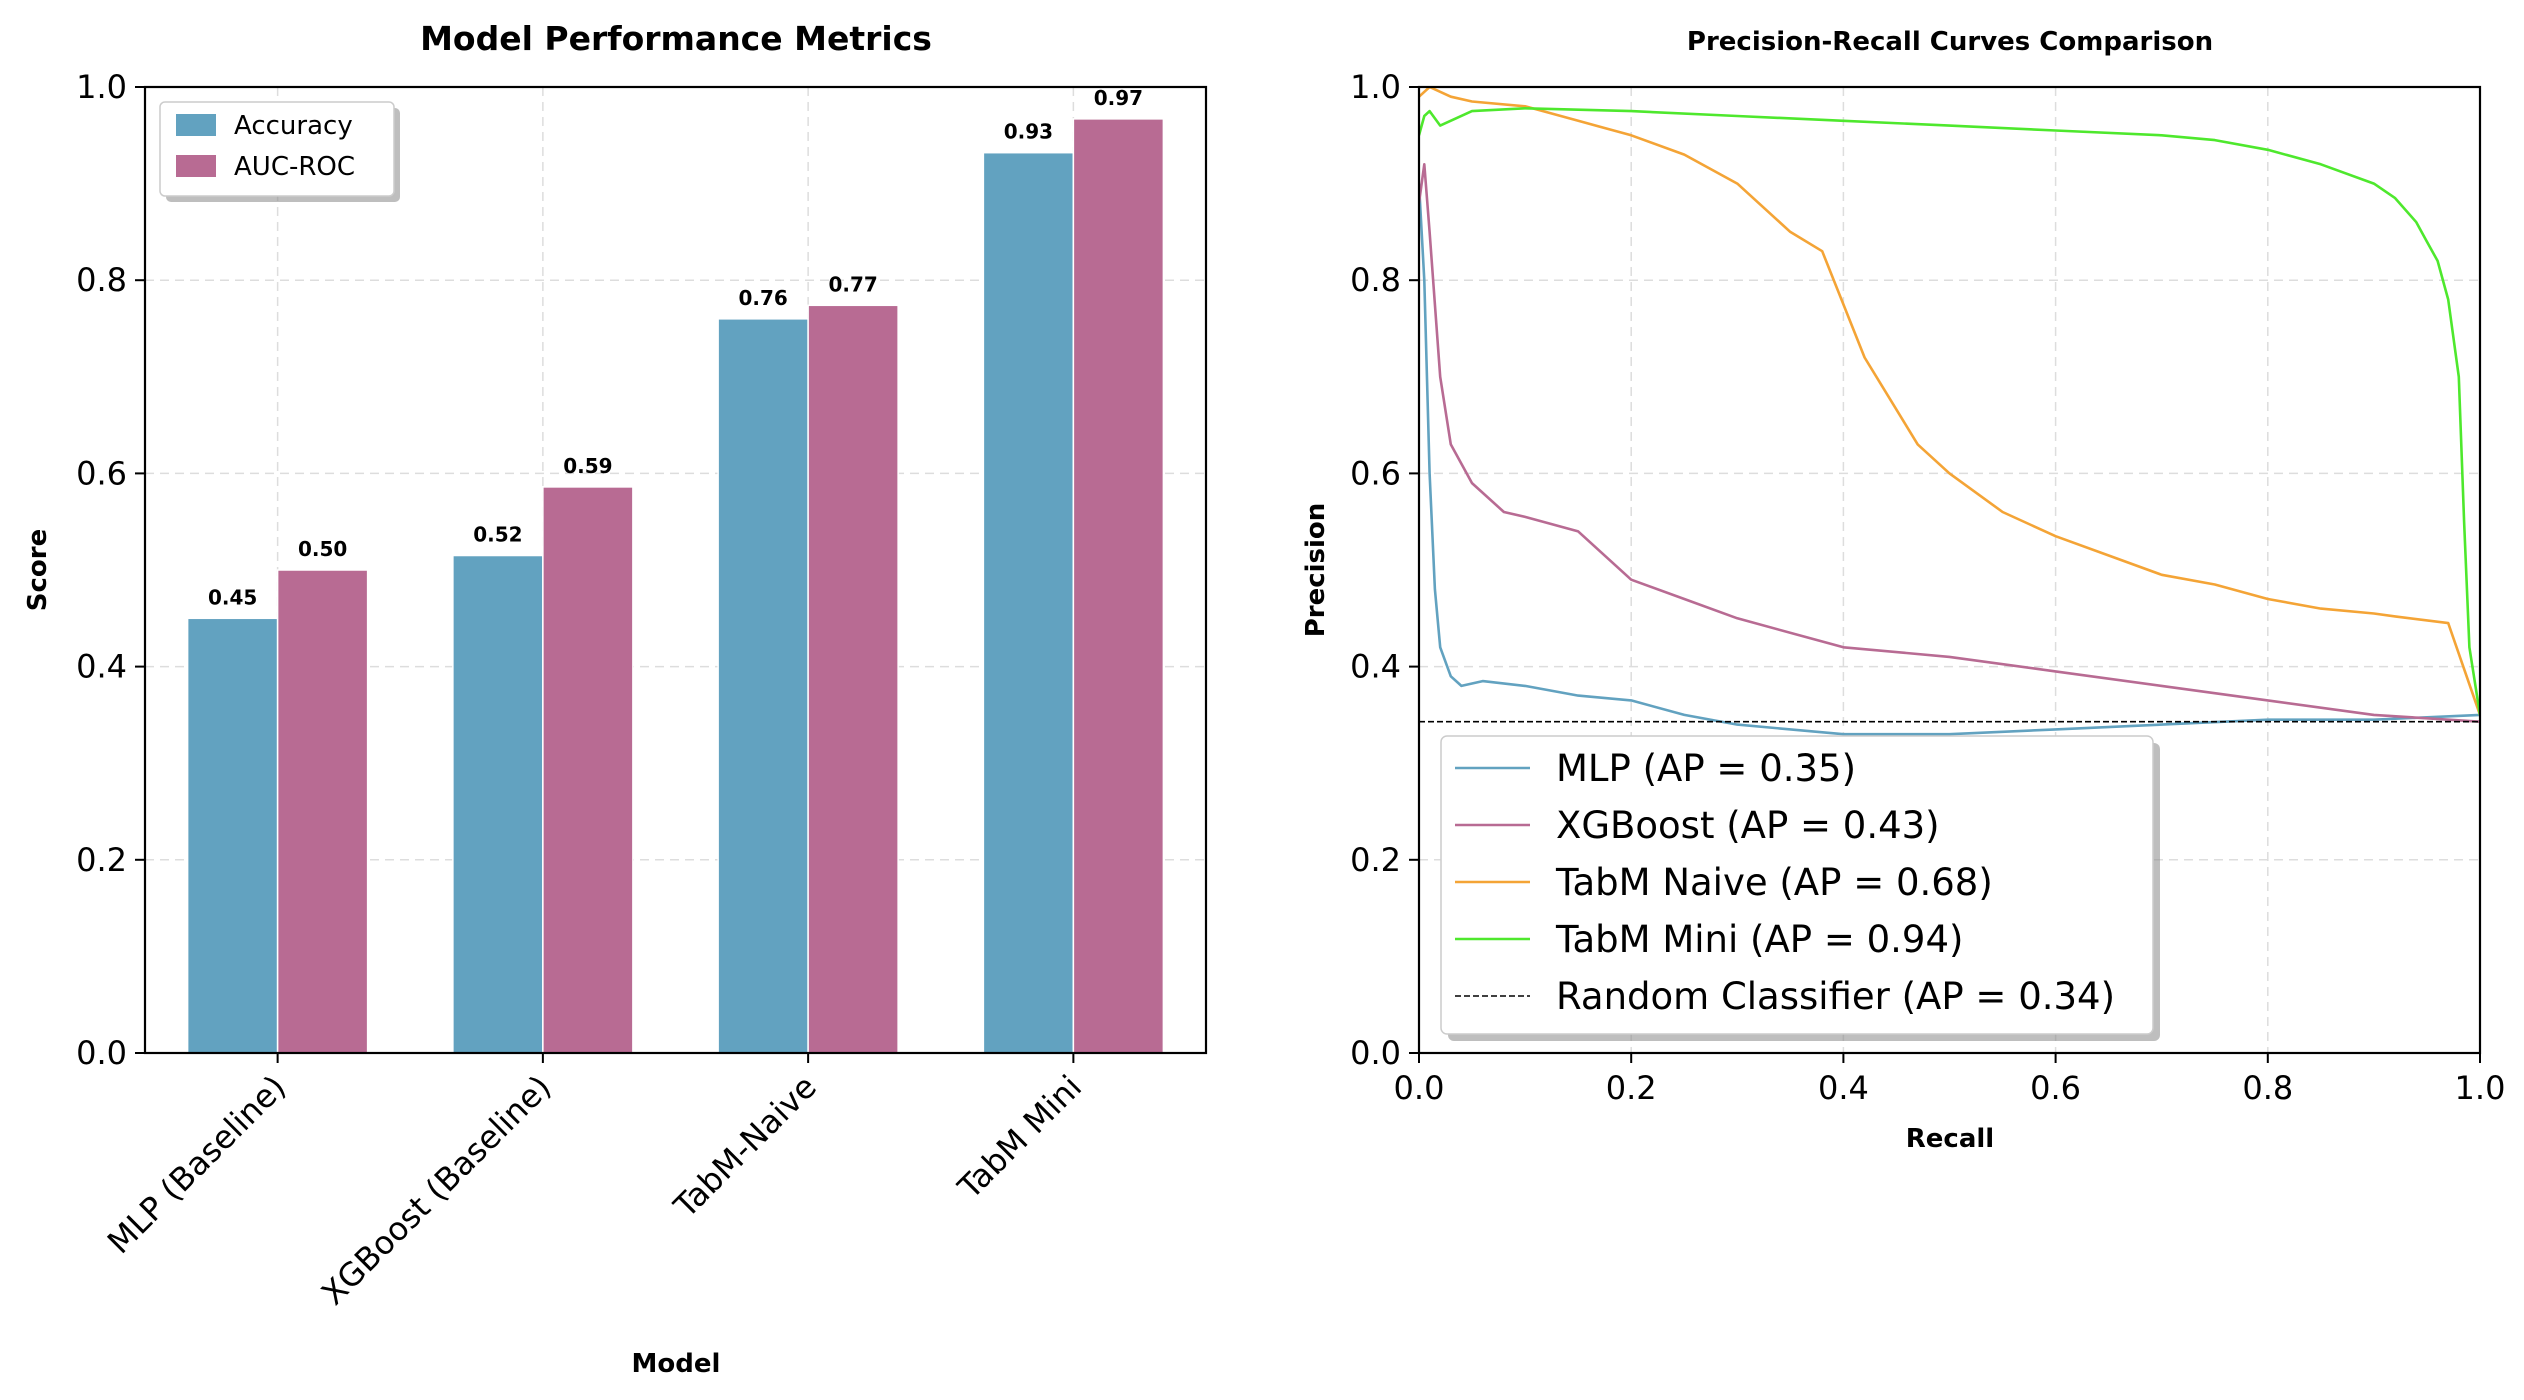  I want to click on pr-x-tick-label: 0.4, so click(1843, 1088).